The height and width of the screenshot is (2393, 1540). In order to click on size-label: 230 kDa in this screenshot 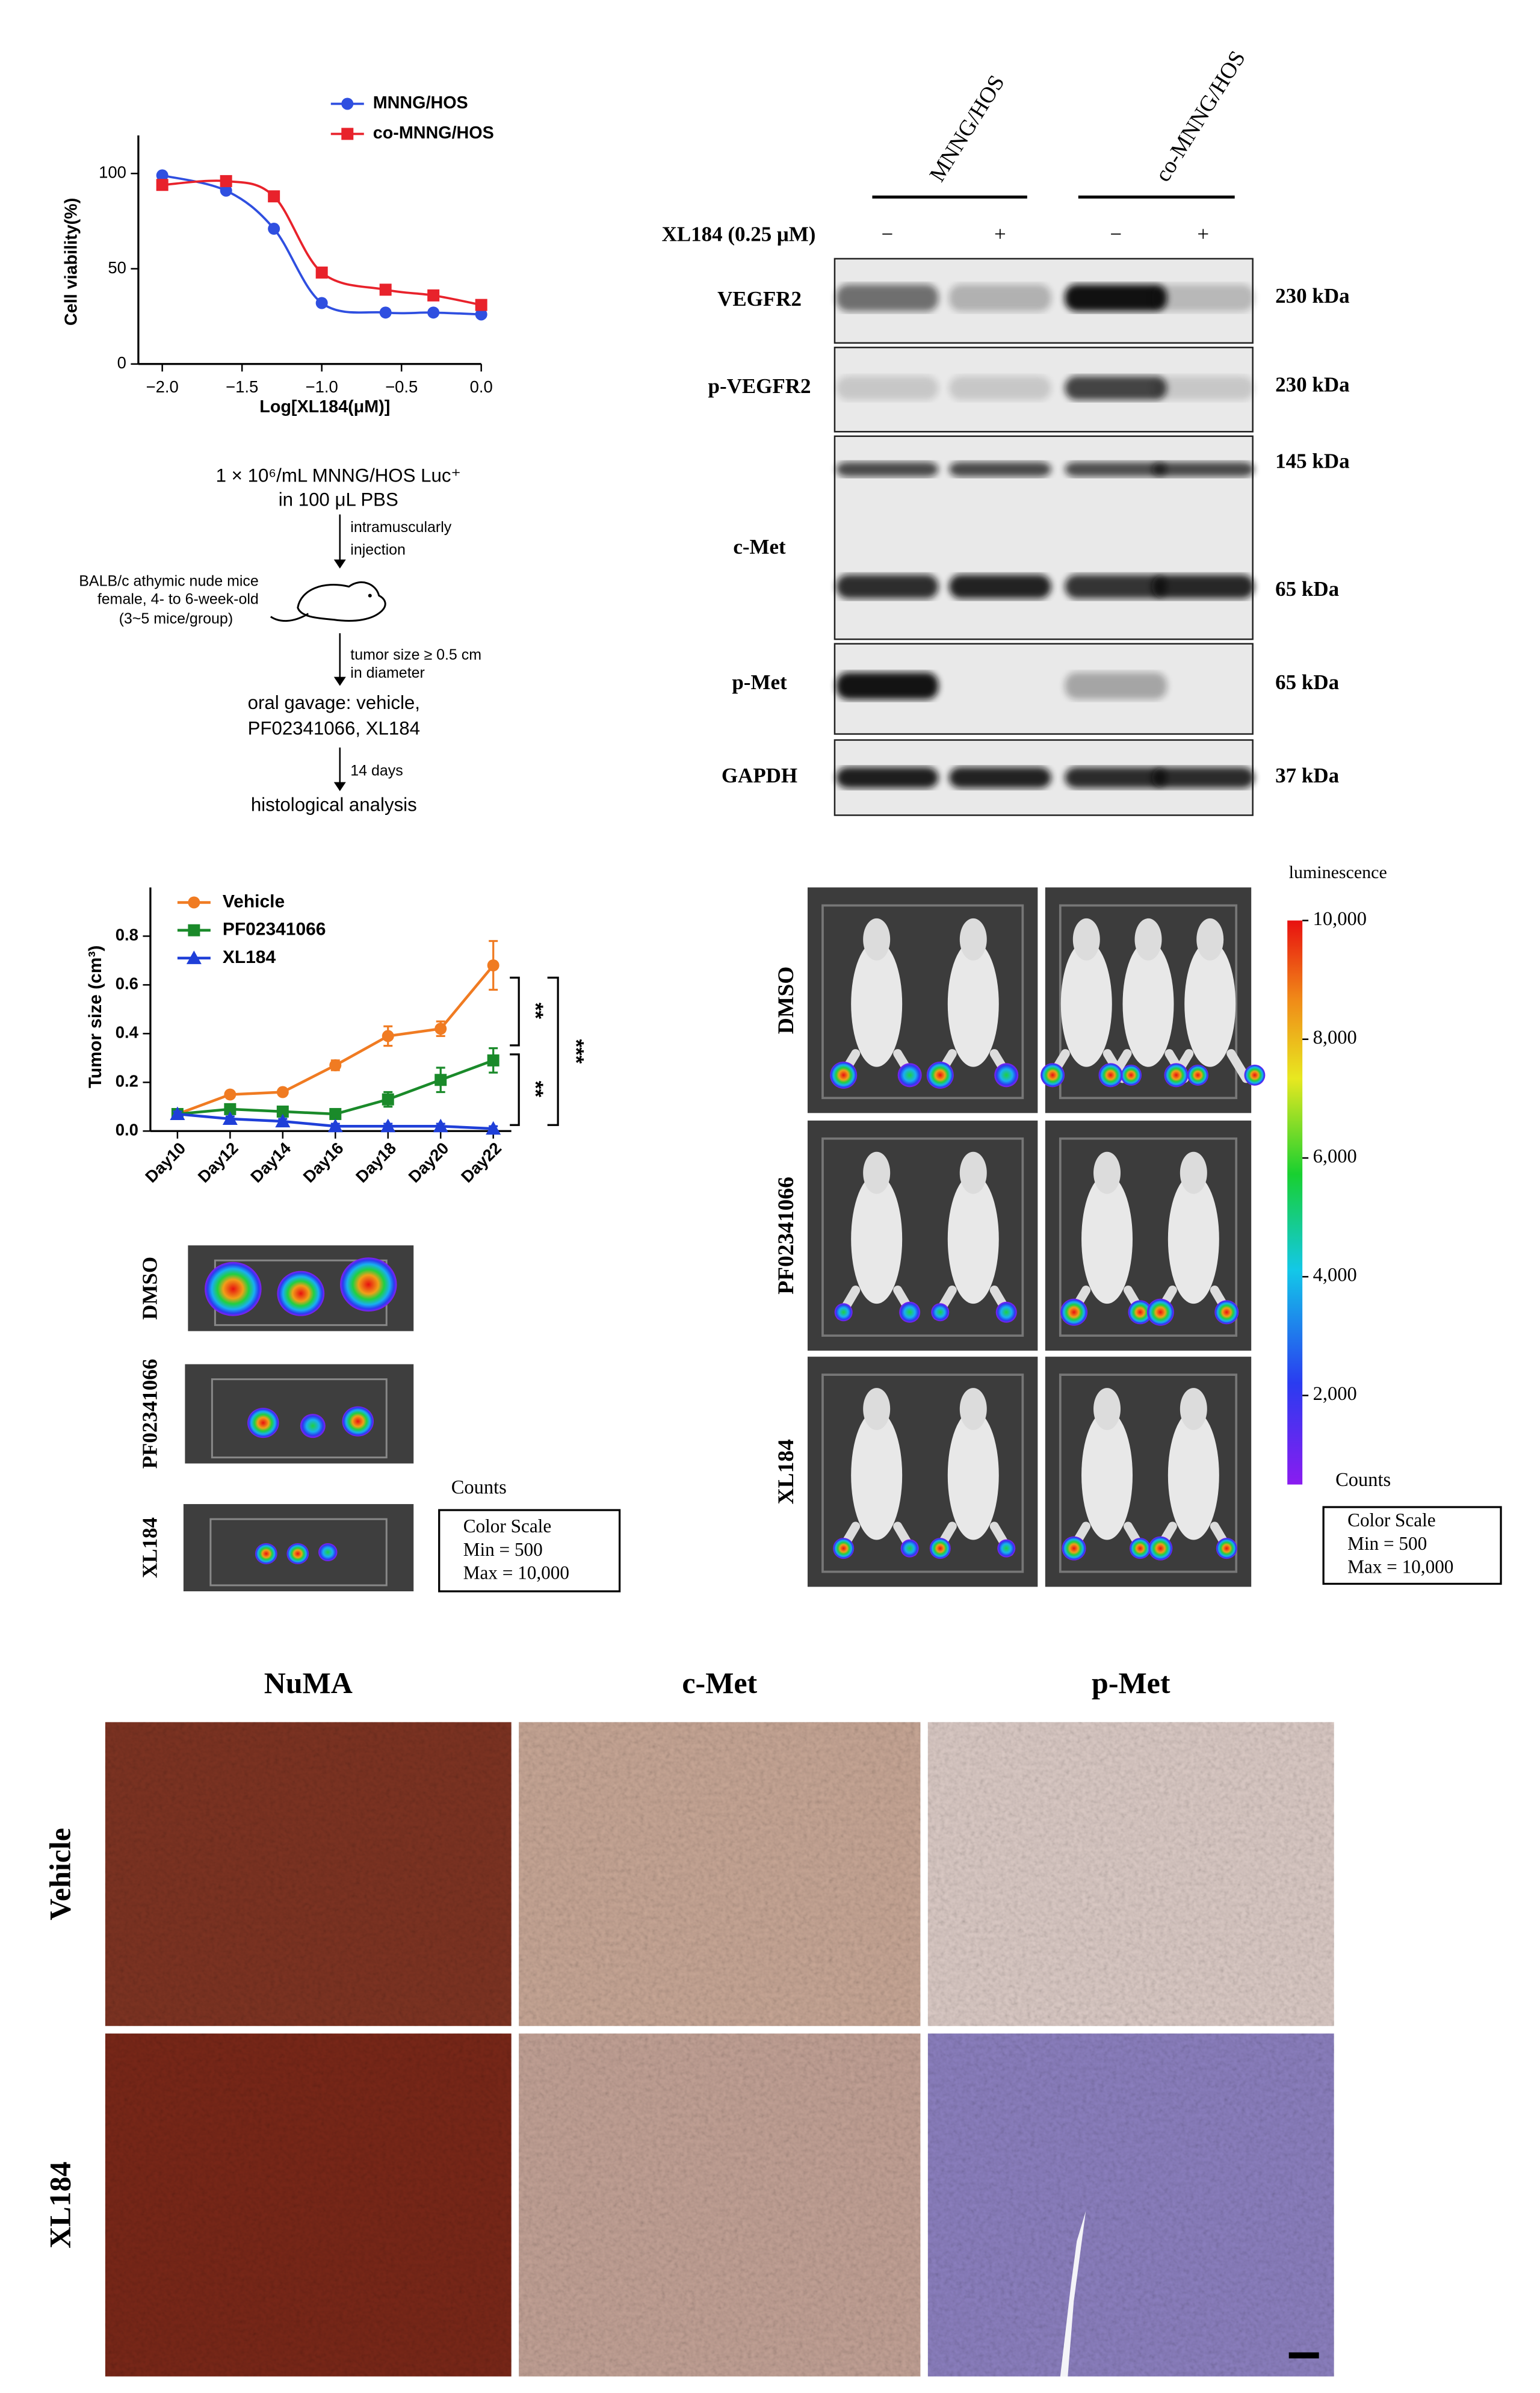, I will do `click(1312, 384)`.